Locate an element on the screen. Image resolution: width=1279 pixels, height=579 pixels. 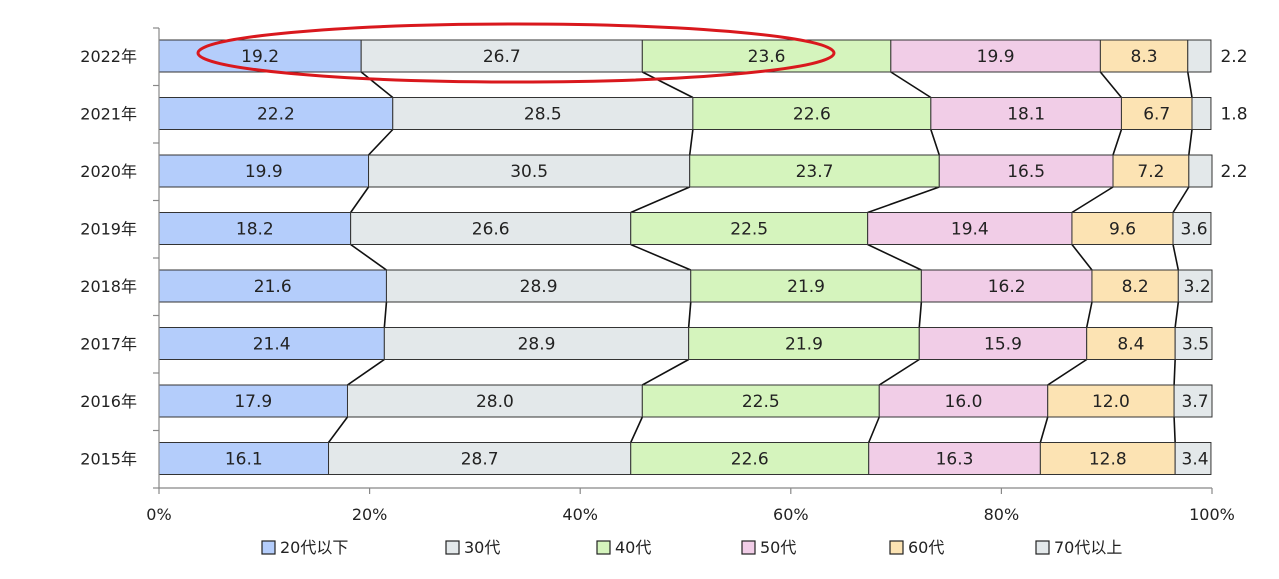
data-label: 17.9 is located at coordinates (253, 402).